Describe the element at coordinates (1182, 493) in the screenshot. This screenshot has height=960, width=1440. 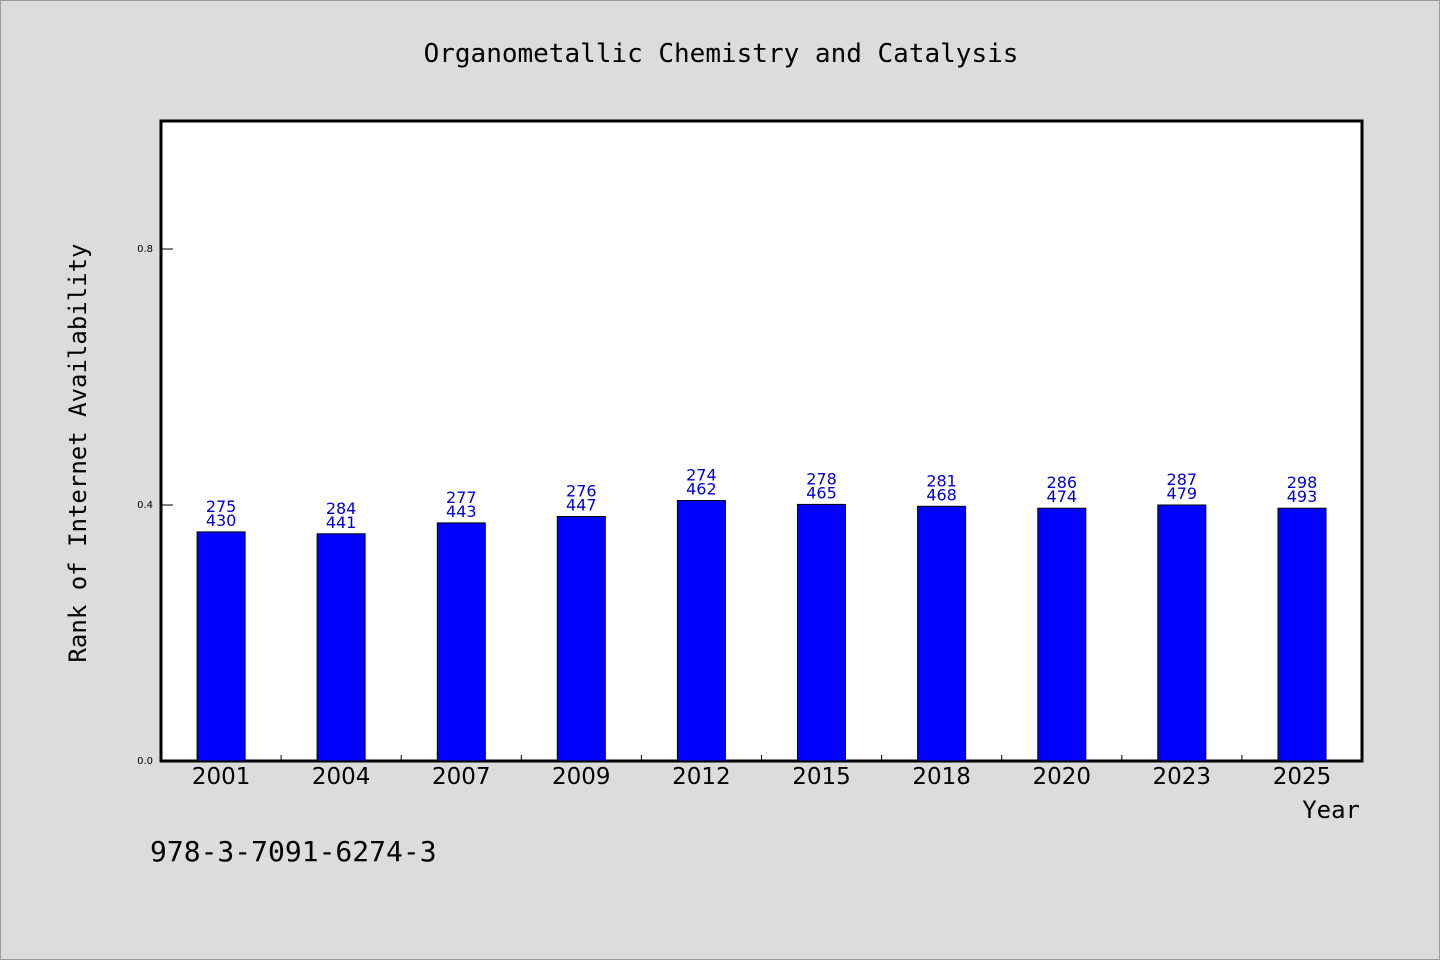
I see `data-label-2023-2: 479` at that location.